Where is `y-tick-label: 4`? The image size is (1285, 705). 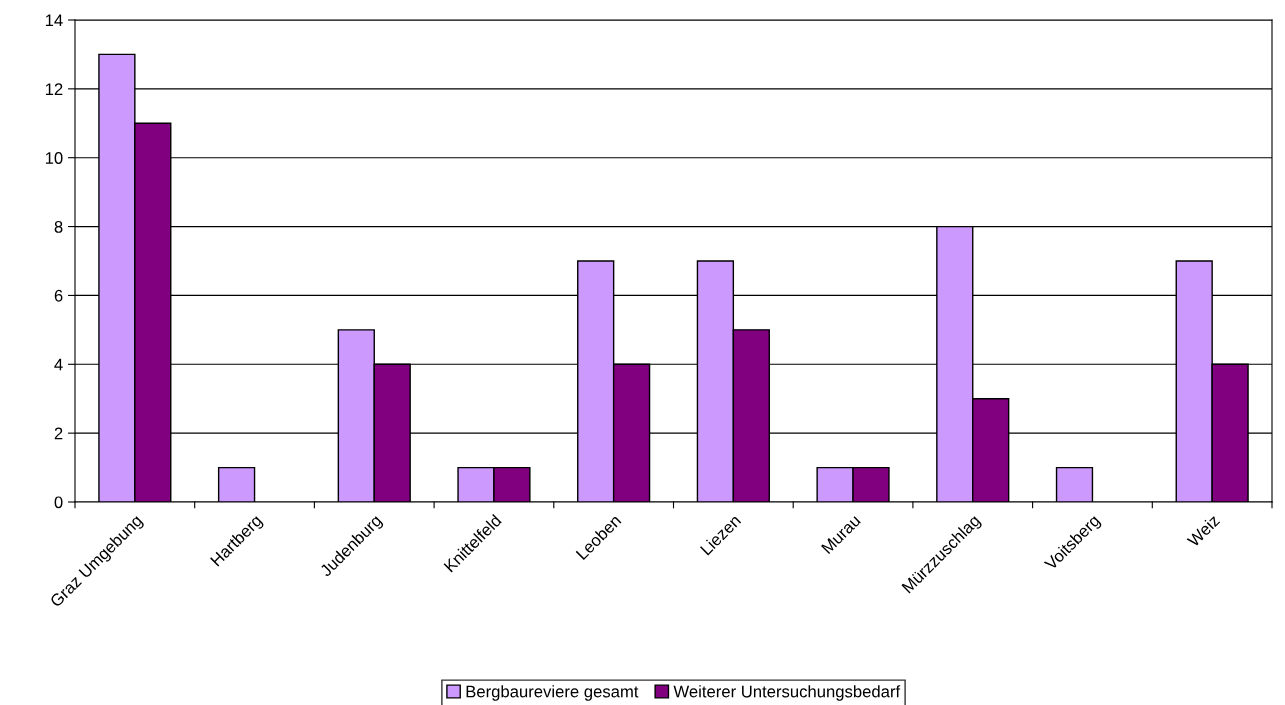
y-tick-label: 4 is located at coordinates (58, 364).